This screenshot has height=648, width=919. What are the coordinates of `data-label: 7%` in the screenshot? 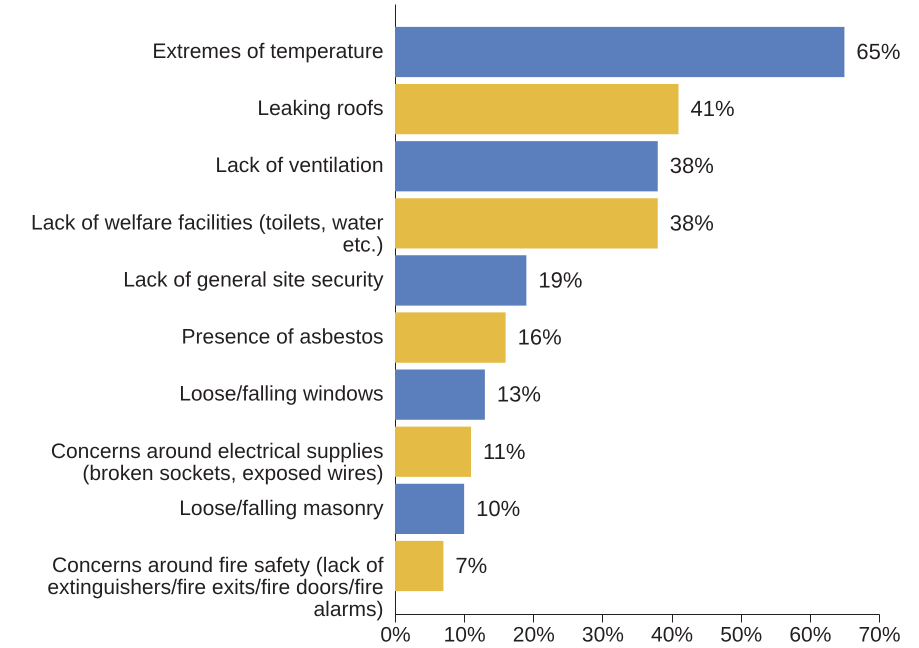 It's located at (471, 565).